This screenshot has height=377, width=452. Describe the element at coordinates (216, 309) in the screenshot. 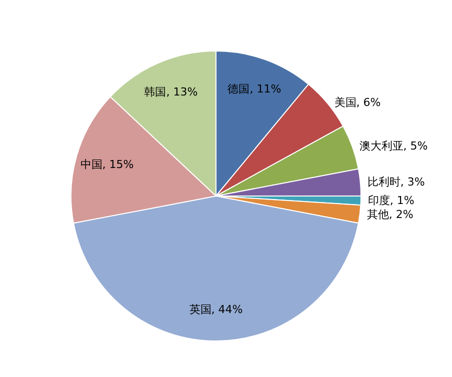

I see `slice-label: 英国, 44%` at that location.